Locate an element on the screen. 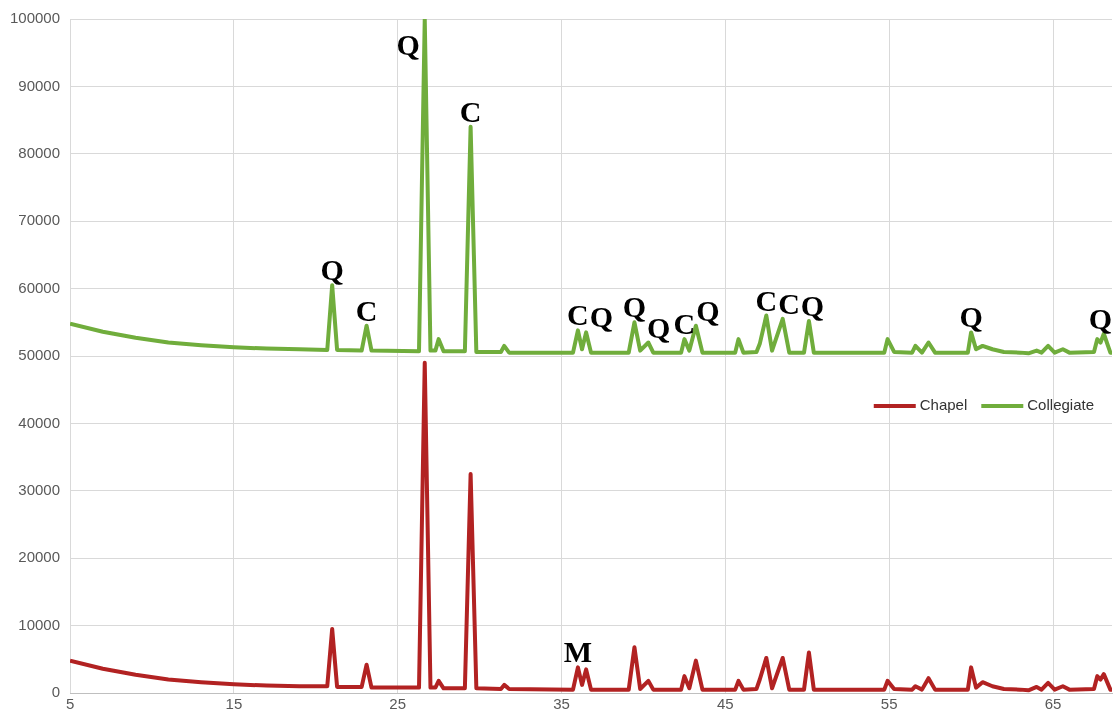  x-tick-label: 15 is located at coordinates (234, 704).